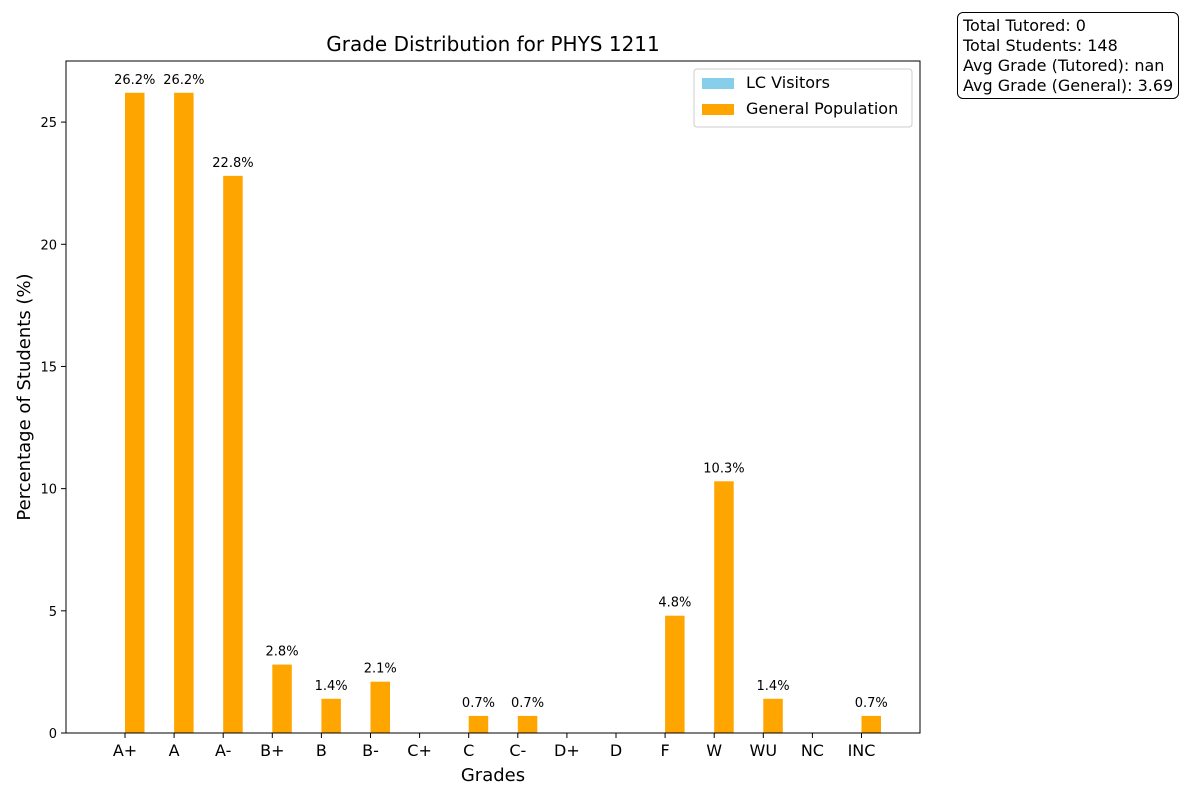  What do you see at coordinates (493, 775) in the screenshot?
I see `x-axis-label: Grades` at bounding box center [493, 775].